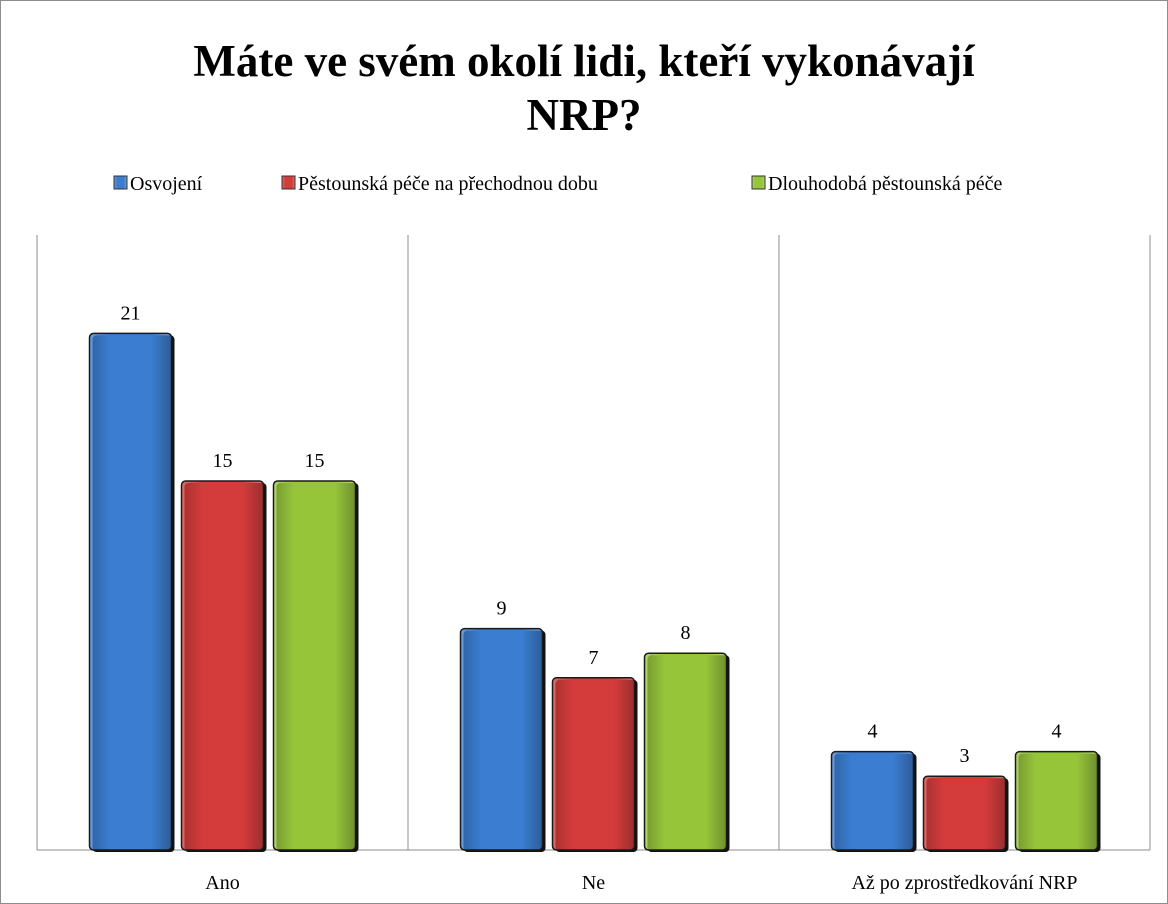 Image resolution: width=1168 pixels, height=904 pixels. Describe the element at coordinates (965, 756) in the screenshot. I see `data-label: 3` at that location.